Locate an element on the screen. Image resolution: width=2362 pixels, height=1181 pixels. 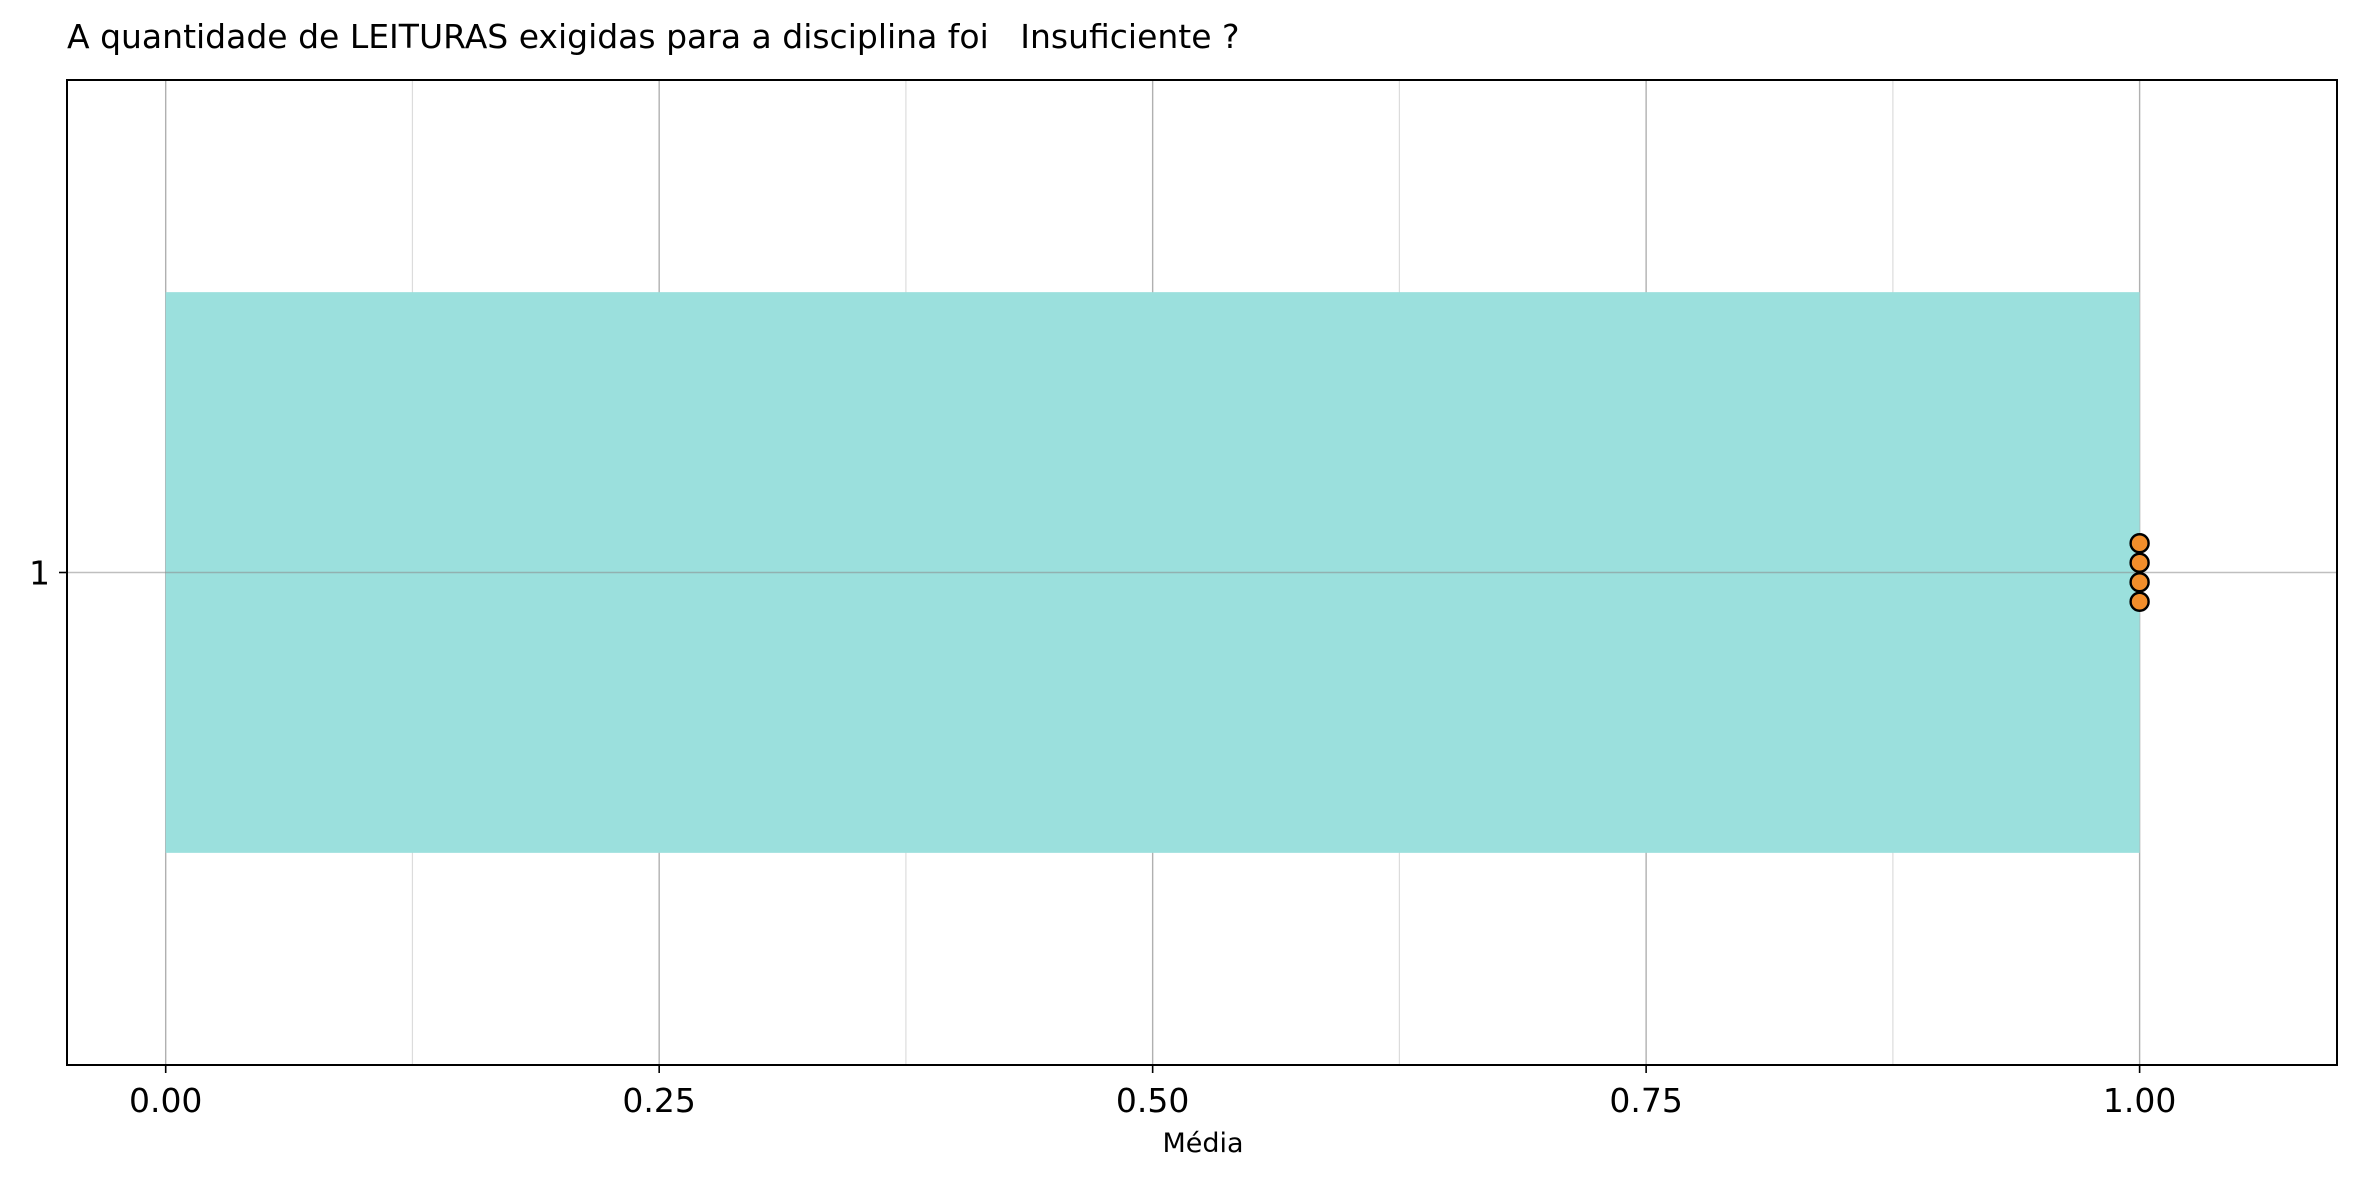
y-axis-ticks: 1 is located at coordinates (48, 573).